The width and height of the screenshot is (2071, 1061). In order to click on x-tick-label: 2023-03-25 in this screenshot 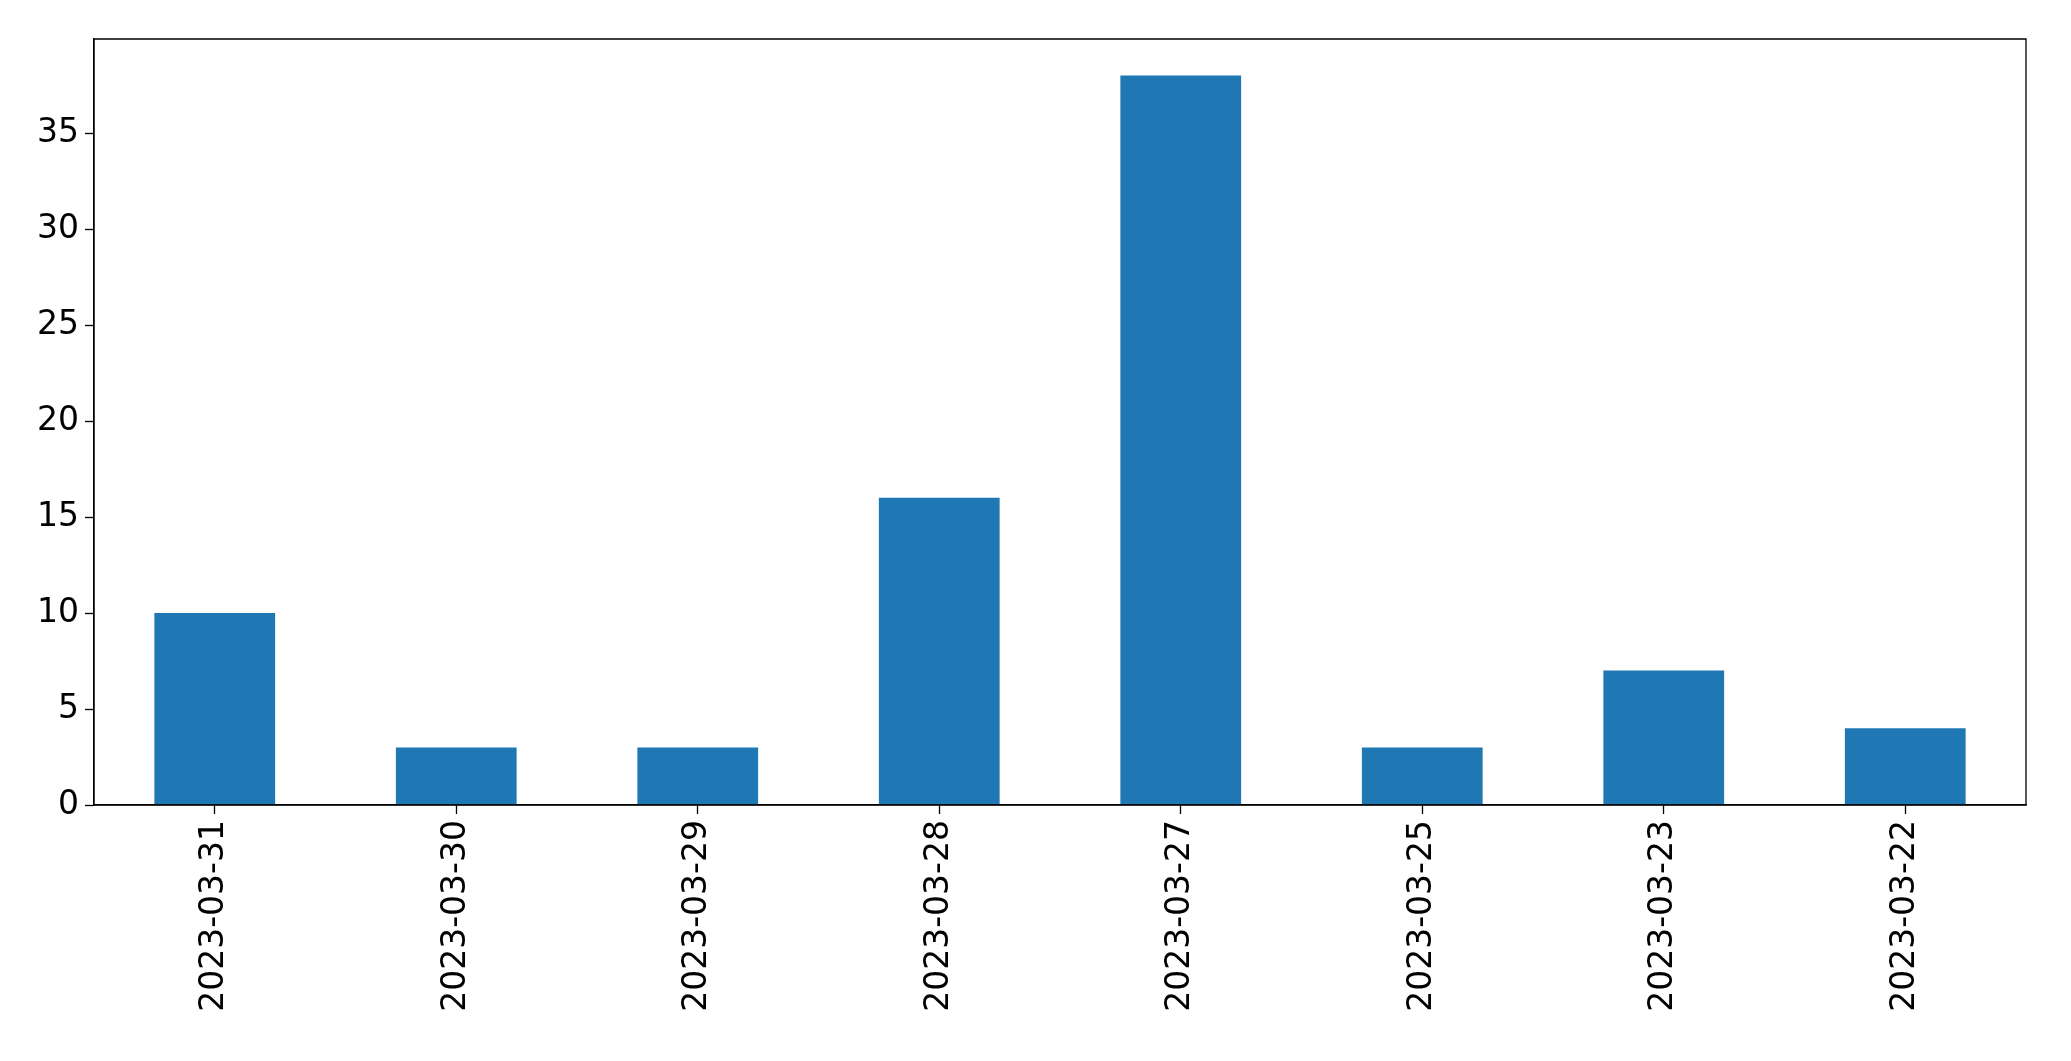, I will do `click(1419, 916)`.